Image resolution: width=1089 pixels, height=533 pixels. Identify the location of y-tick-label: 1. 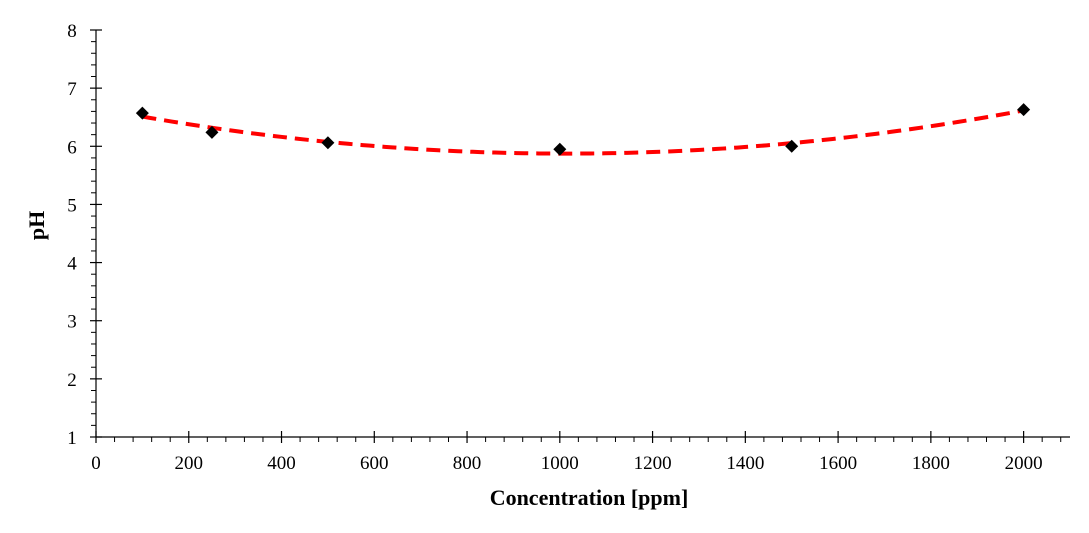
(72, 438).